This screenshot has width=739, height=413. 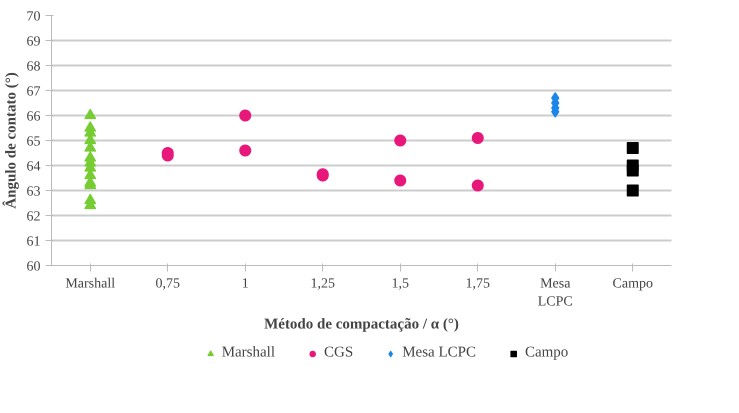 What do you see at coordinates (249, 353) in the screenshot?
I see `legend-label: Marshall` at bounding box center [249, 353].